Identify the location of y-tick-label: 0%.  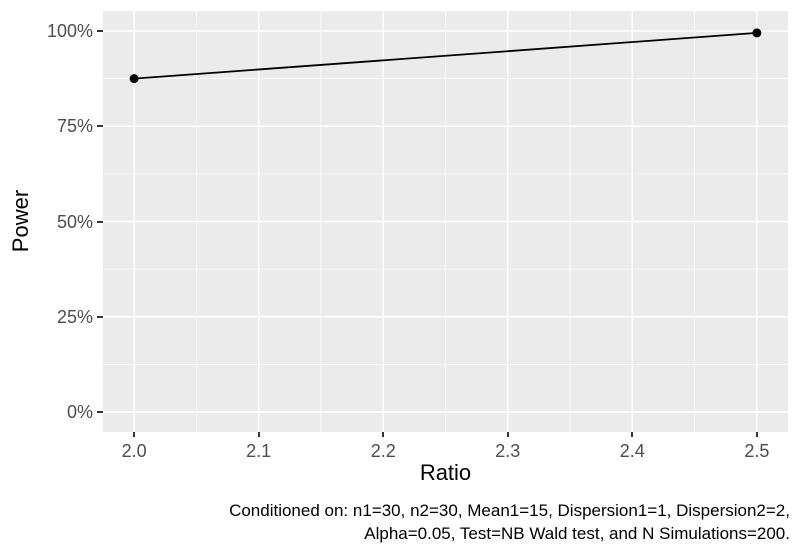
(79, 411).